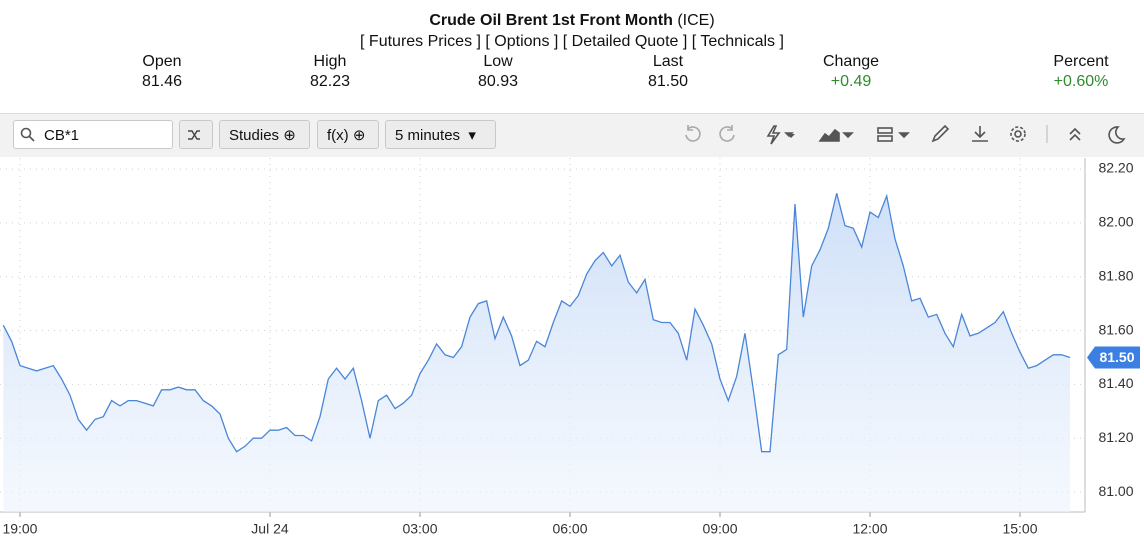 The image size is (1144, 545). Describe the element at coordinates (1115, 222) in the screenshot. I see `y-tick-label: 82.00` at that location.